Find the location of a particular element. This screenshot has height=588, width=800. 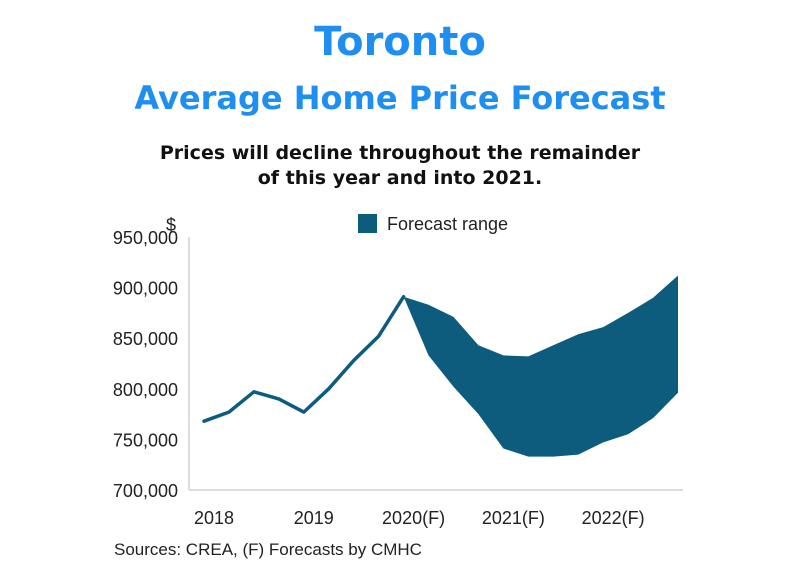

legend-label: Forecast range is located at coordinates (447, 224).